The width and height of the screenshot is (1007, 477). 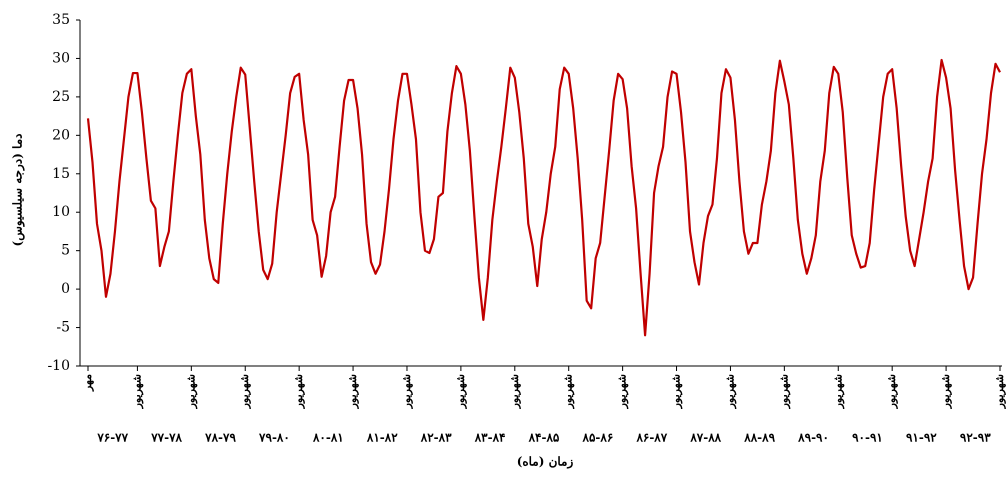 What do you see at coordinates (63, 328) in the screenshot?
I see `y-tick-label: -5` at bounding box center [63, 328].